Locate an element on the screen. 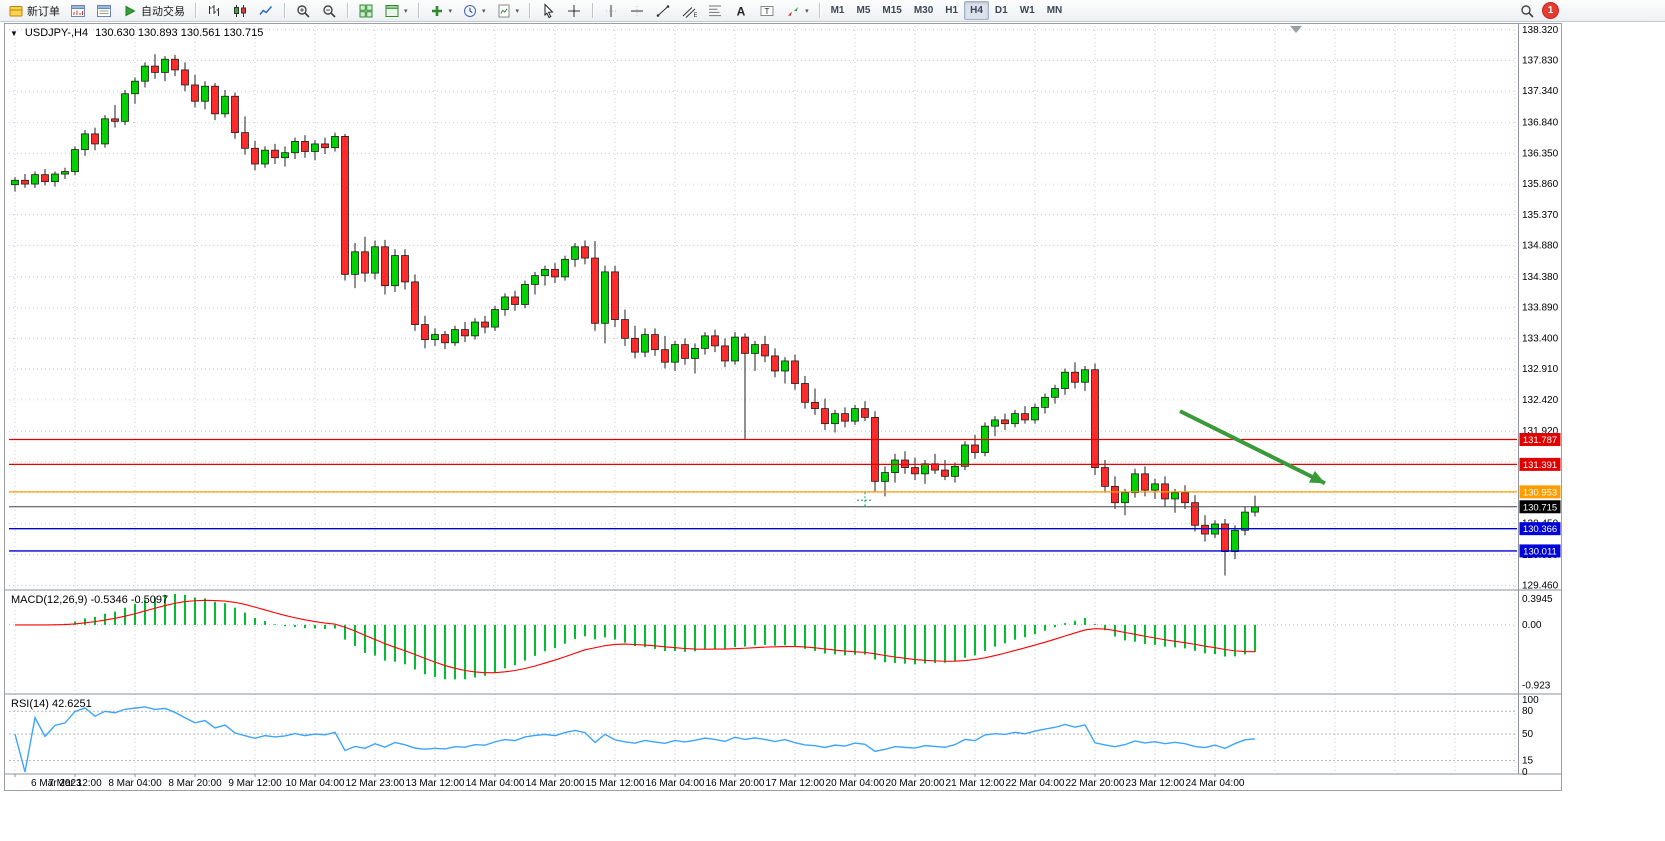 The image size is (1665, 841). text-label-button: T is located at coordinates (767, 10).